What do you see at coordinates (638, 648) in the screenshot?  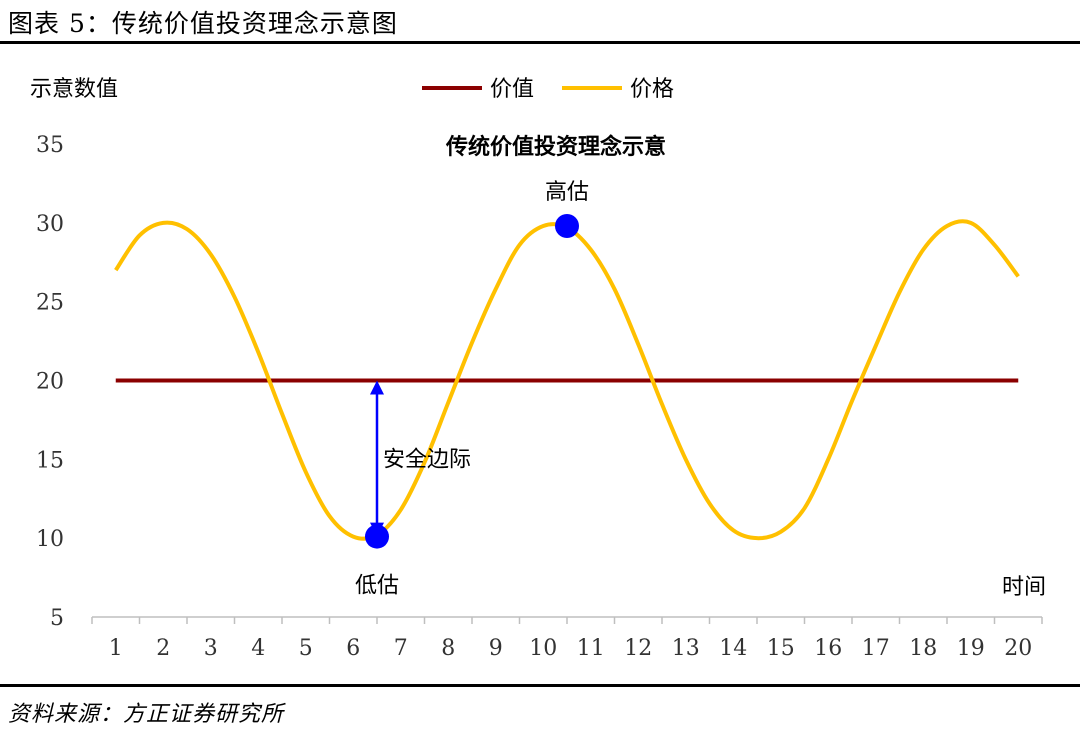 I see `x-tick-label: 12` at bounding box center [638, 648].